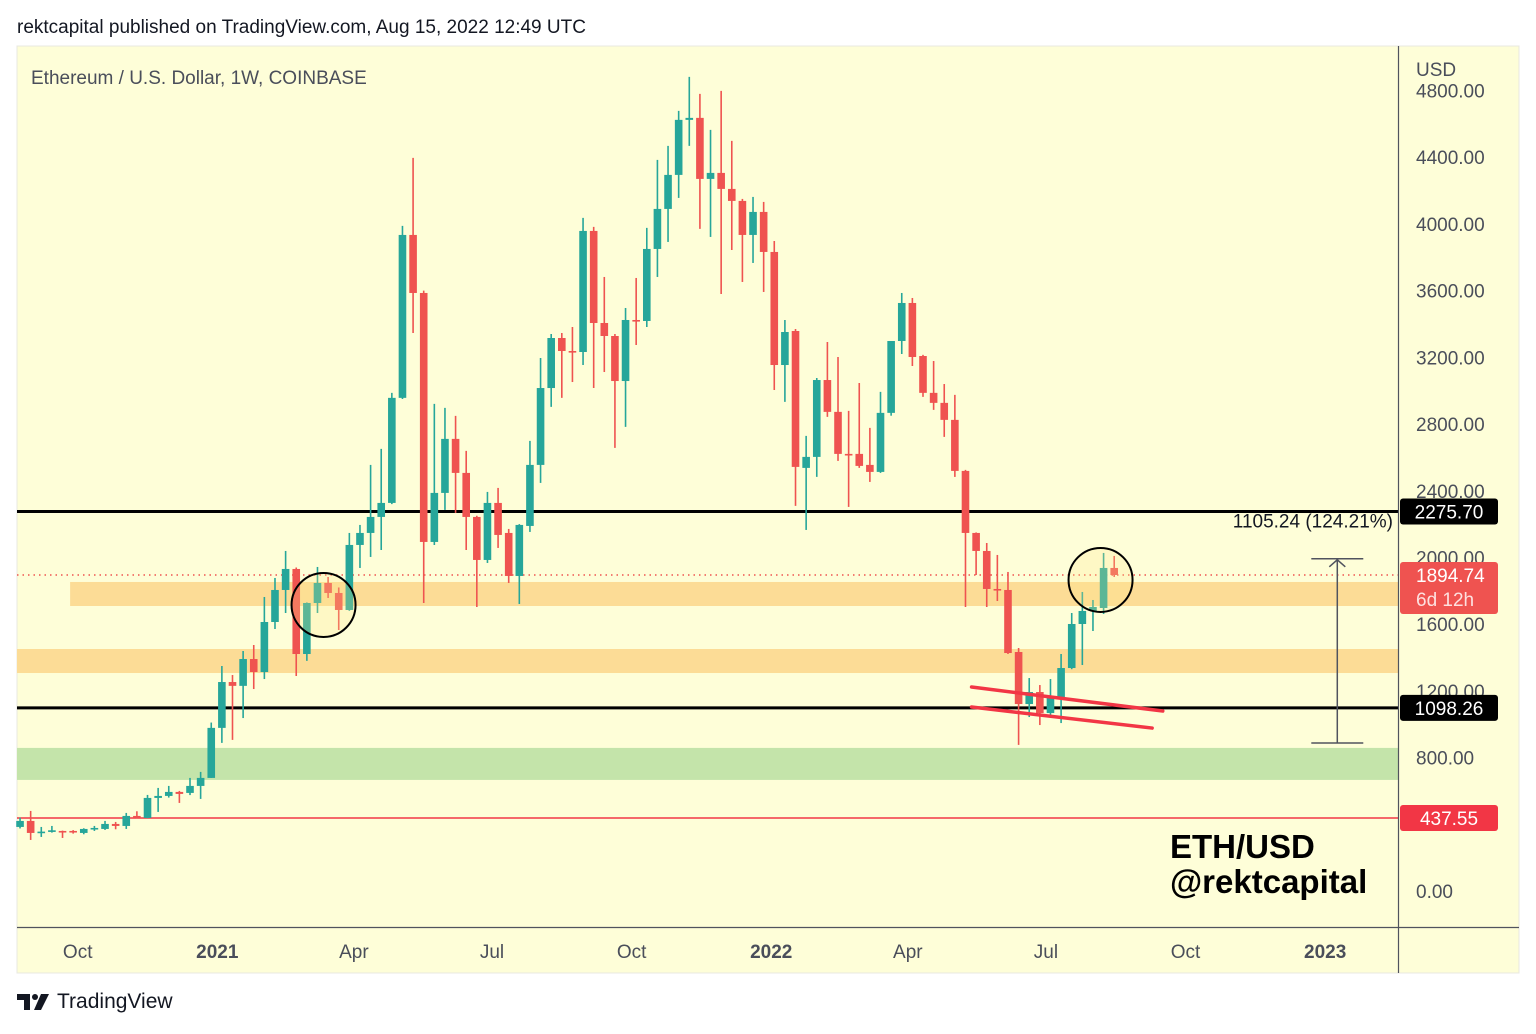  What do you see at coordinates (704, 952) in the screenshot?
I see `time-axis: Oct 2021 Apr Jul Oct 2022 Apr Jul Oct 2023` at bounding box center [704, 952].